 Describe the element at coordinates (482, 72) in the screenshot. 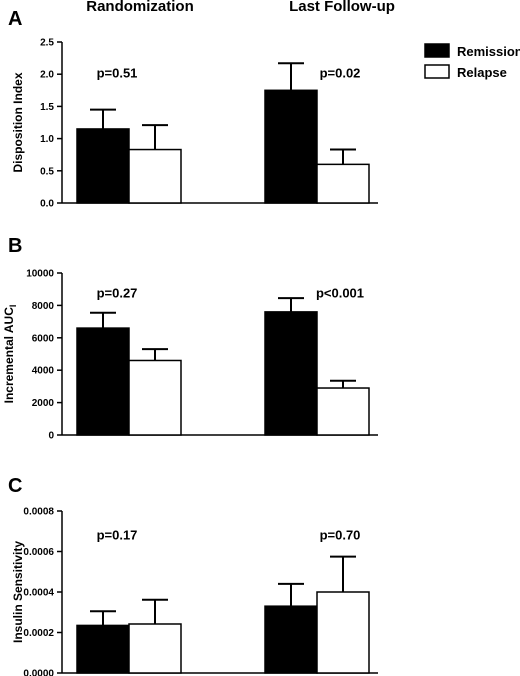

I see `legend-label-relapse: Relapse` at that location.